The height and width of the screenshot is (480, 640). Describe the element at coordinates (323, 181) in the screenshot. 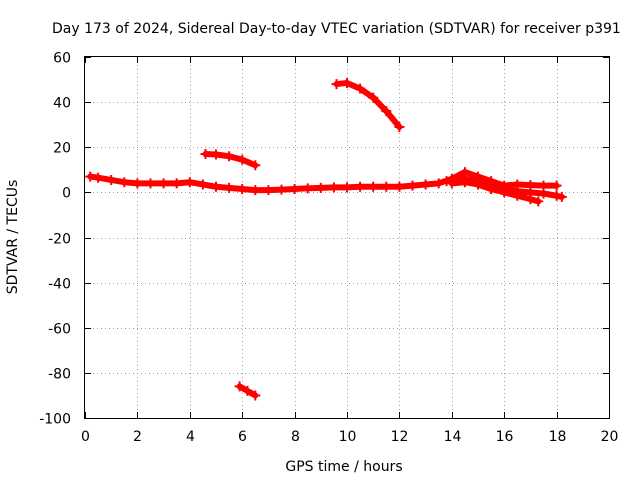

I see `series-baseline` at that location.